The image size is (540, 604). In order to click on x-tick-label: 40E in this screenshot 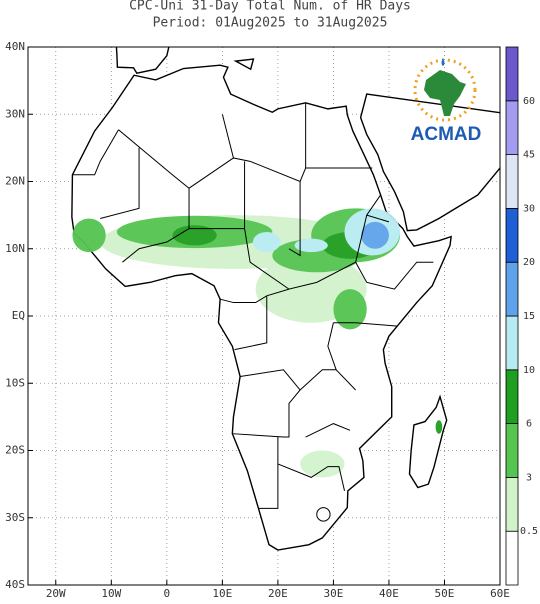, I will do `click(389, 593)`.